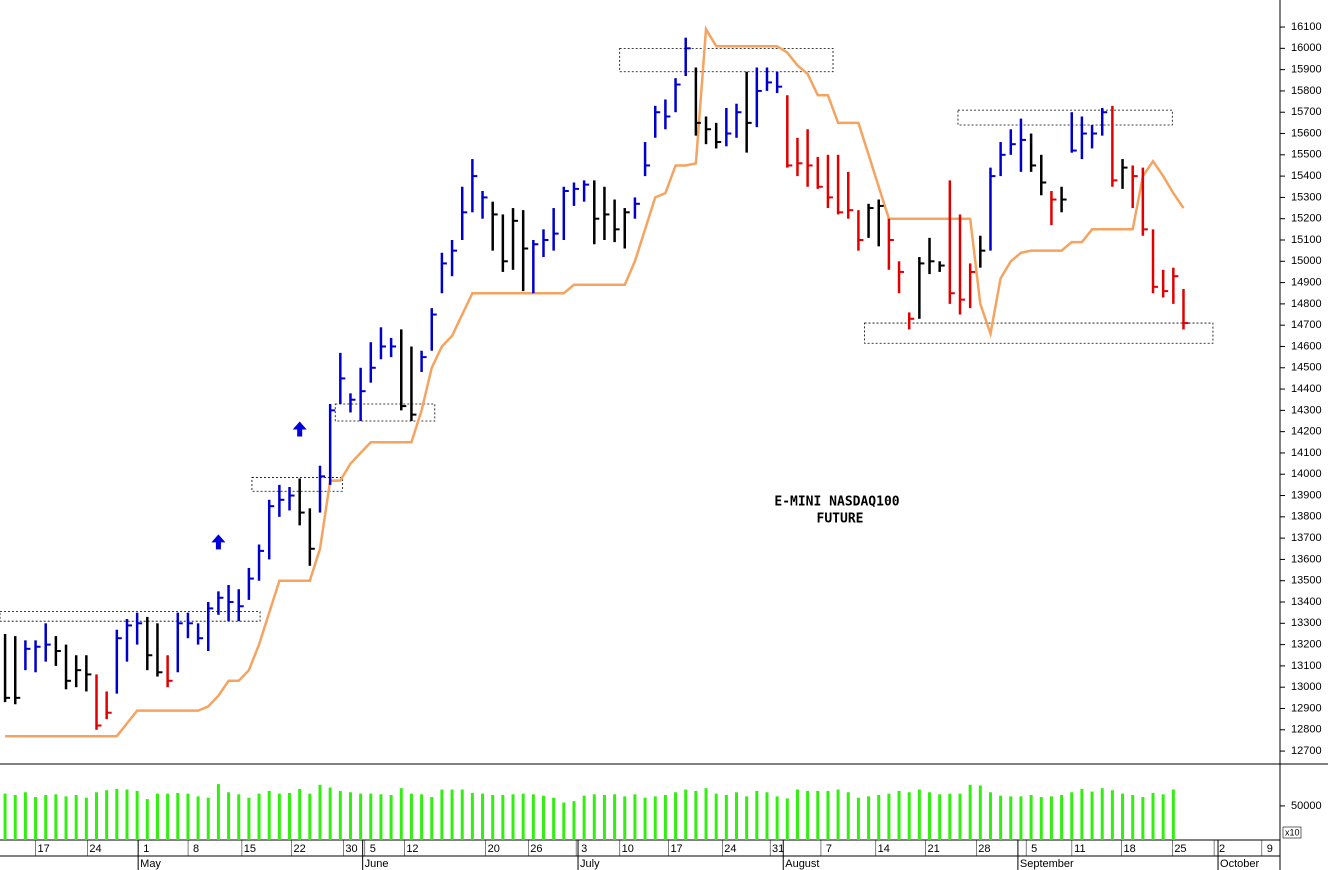  Describe the element at coordinates (1306, 325) in the screenshot. I see `y-tick-label: 14700` at that location.